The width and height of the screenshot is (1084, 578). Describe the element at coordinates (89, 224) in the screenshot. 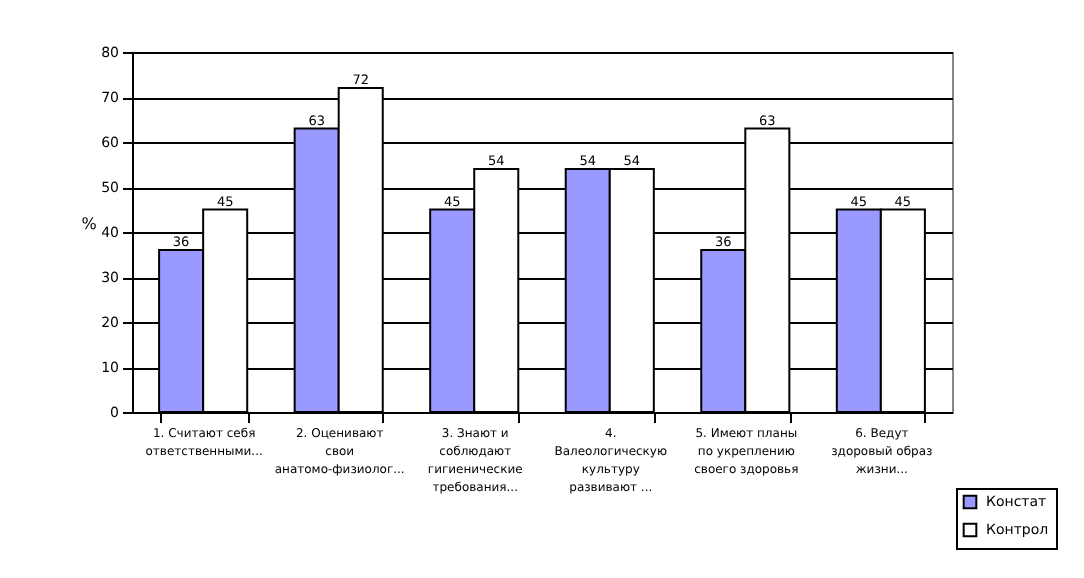

I see `y-axis-title: %` at that location.